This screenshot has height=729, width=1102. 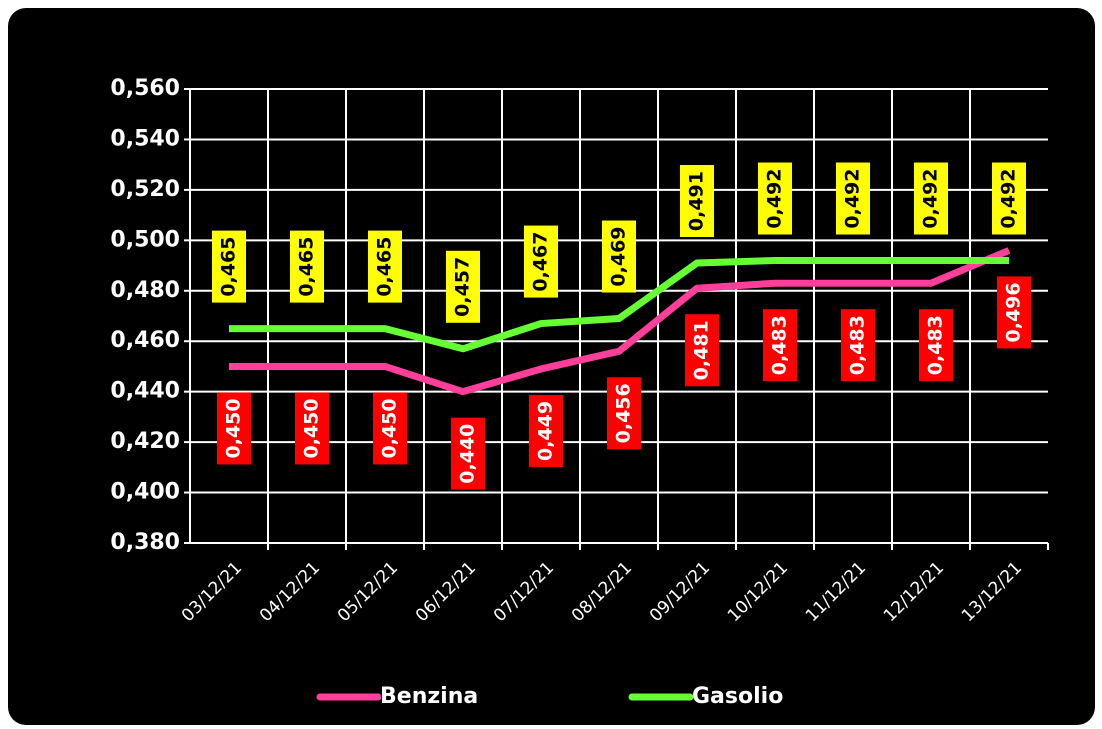 What do you see at coordinates (145, 492) in the screenshot?
I see `y-tick-label: 0,400` at bounding box center [145, 492].